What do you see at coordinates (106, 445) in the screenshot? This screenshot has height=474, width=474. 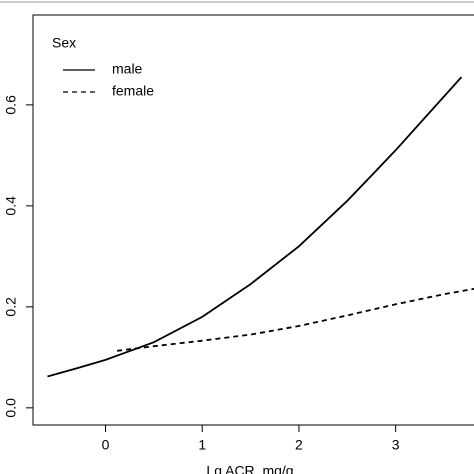 I see `x-tick-label: 0` at bounding box center [106, 445].